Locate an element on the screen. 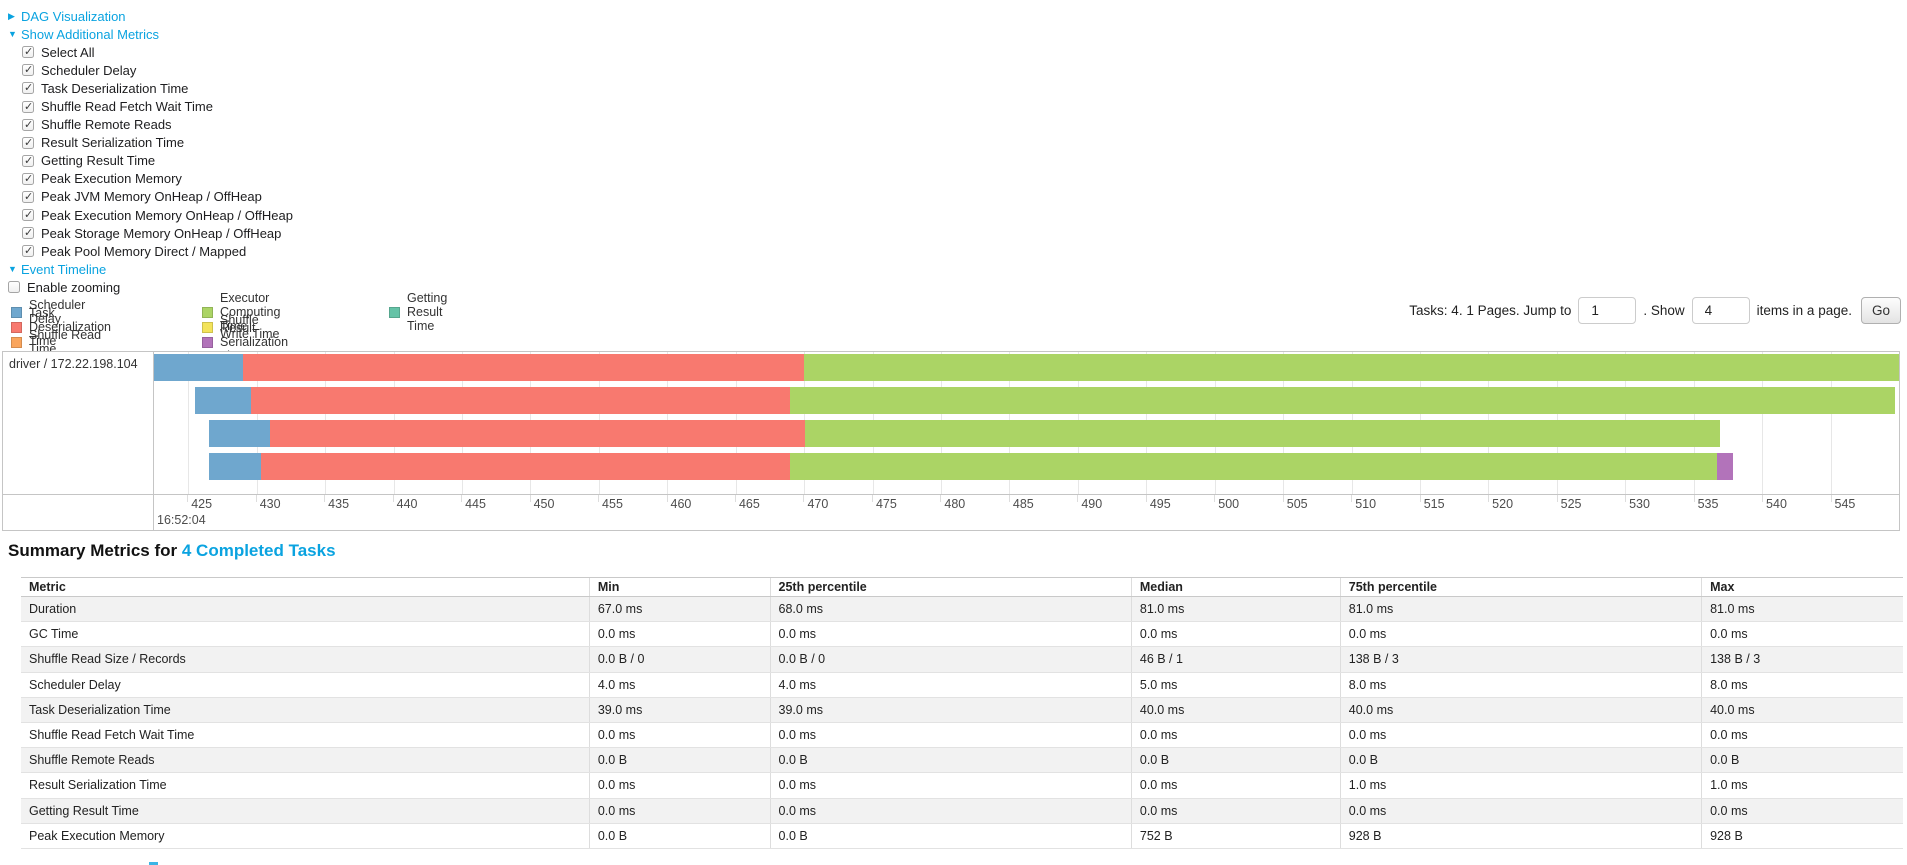  legend-label: Task Deserialization Time is located at coordinates (70, 327).